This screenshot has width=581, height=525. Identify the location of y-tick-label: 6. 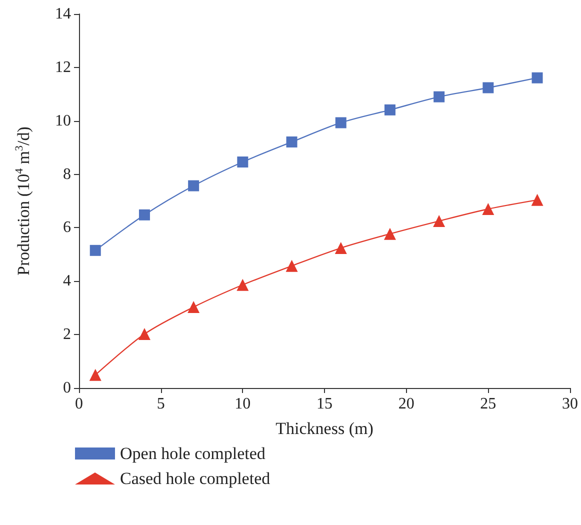
(67, 227).